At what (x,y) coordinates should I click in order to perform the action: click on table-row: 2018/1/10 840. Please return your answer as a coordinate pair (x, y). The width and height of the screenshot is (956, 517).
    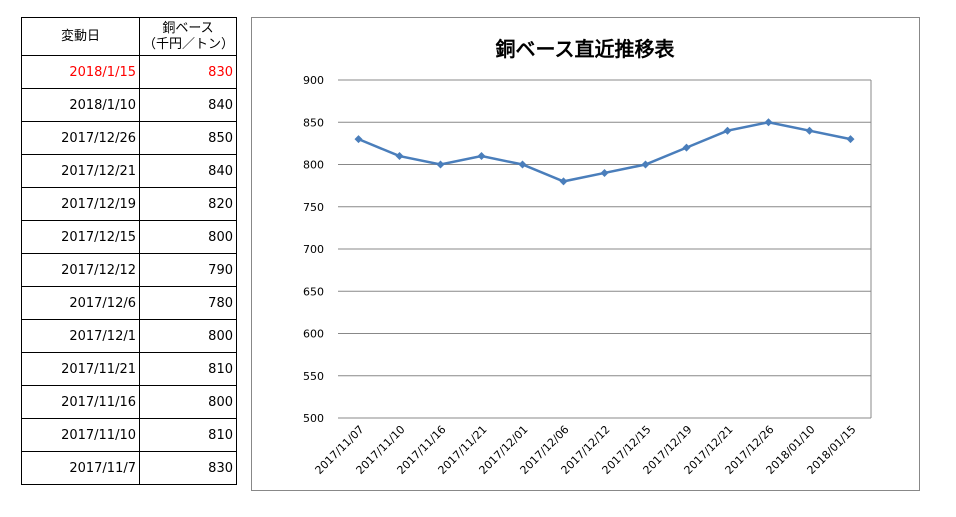
    Looking at the image, I should click on (129, 105).